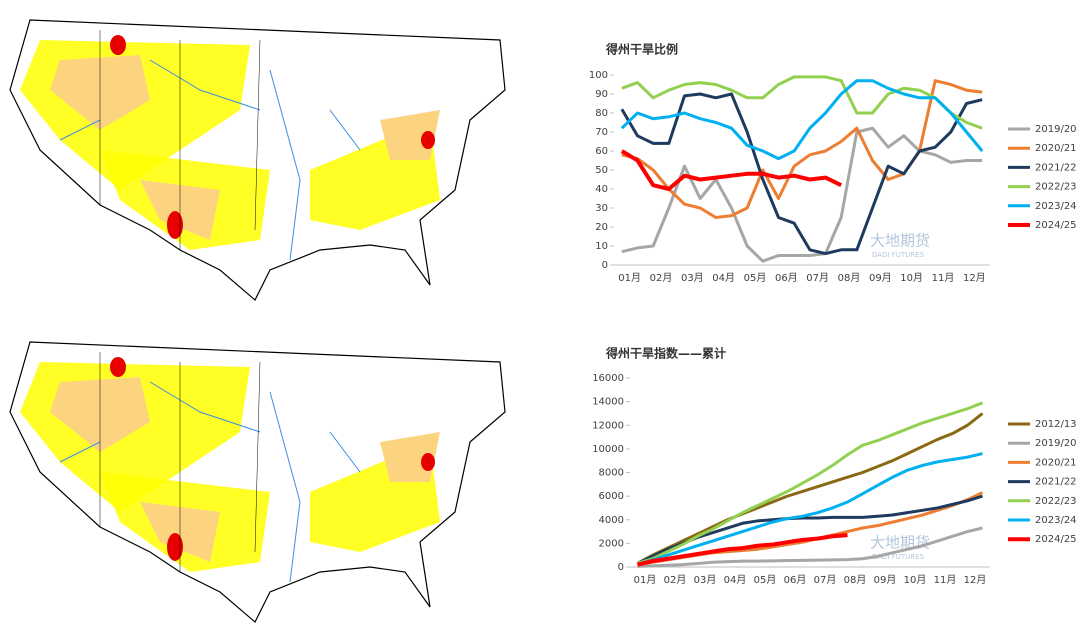  I want to click on y-tick-label: 80, so click(601, 113).